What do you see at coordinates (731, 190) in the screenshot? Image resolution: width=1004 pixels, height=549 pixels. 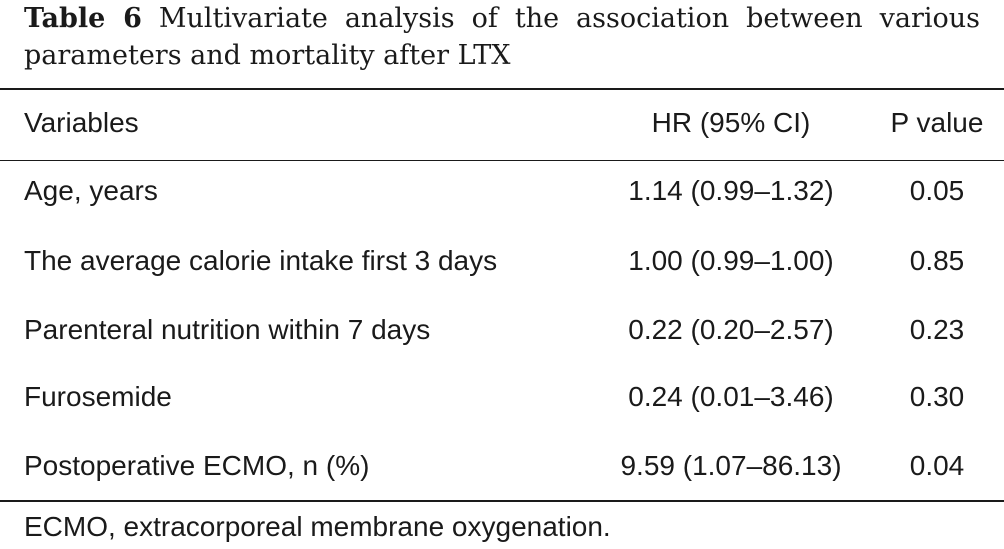 I see `row-hr: 1.14 (0.99–1.32)` at bounding box center [731, 190].